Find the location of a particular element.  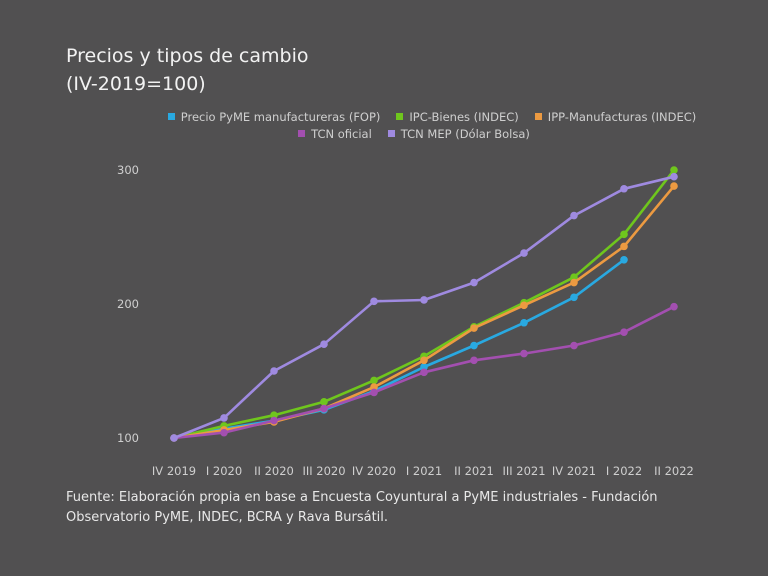

x-tick-label: II 2020 is located at coordinates (274, 471).